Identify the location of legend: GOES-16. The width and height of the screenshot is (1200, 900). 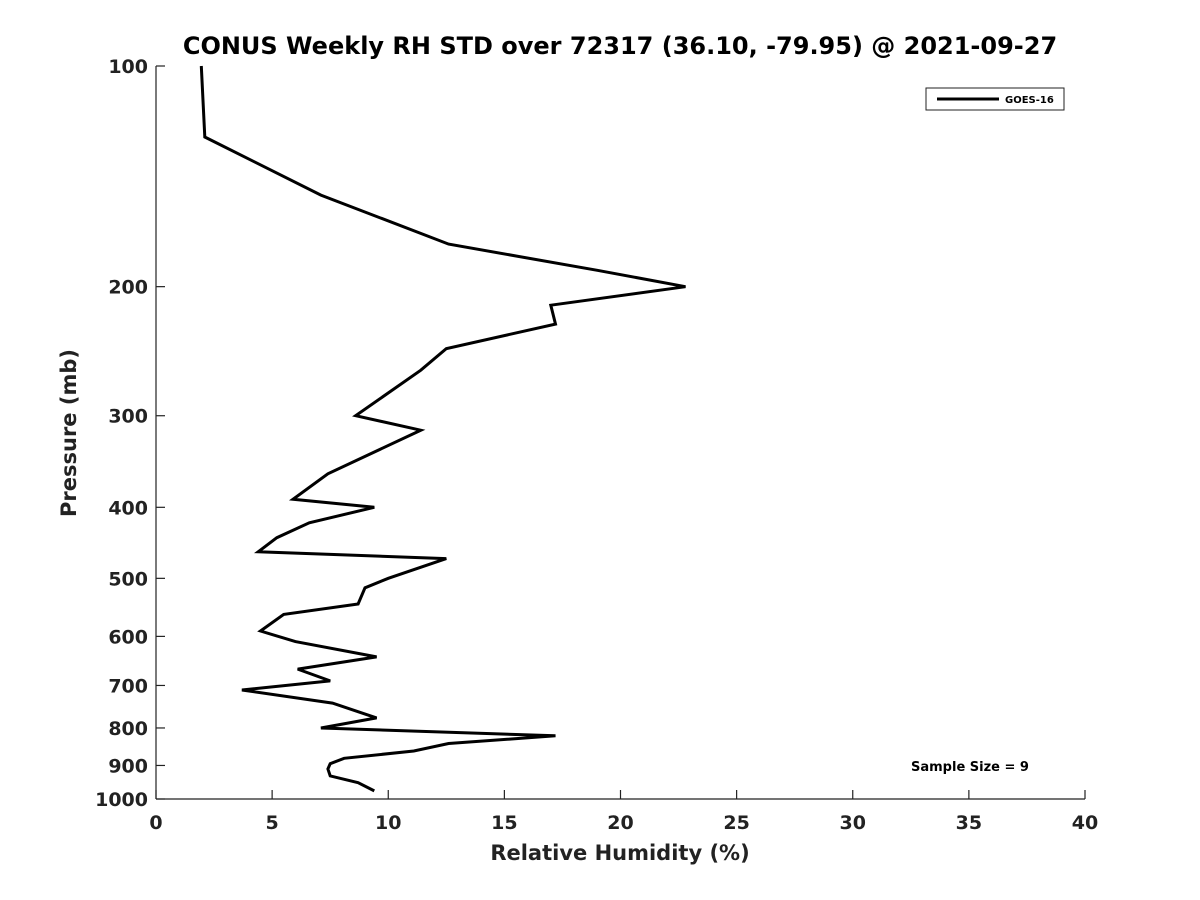
(995, 99).